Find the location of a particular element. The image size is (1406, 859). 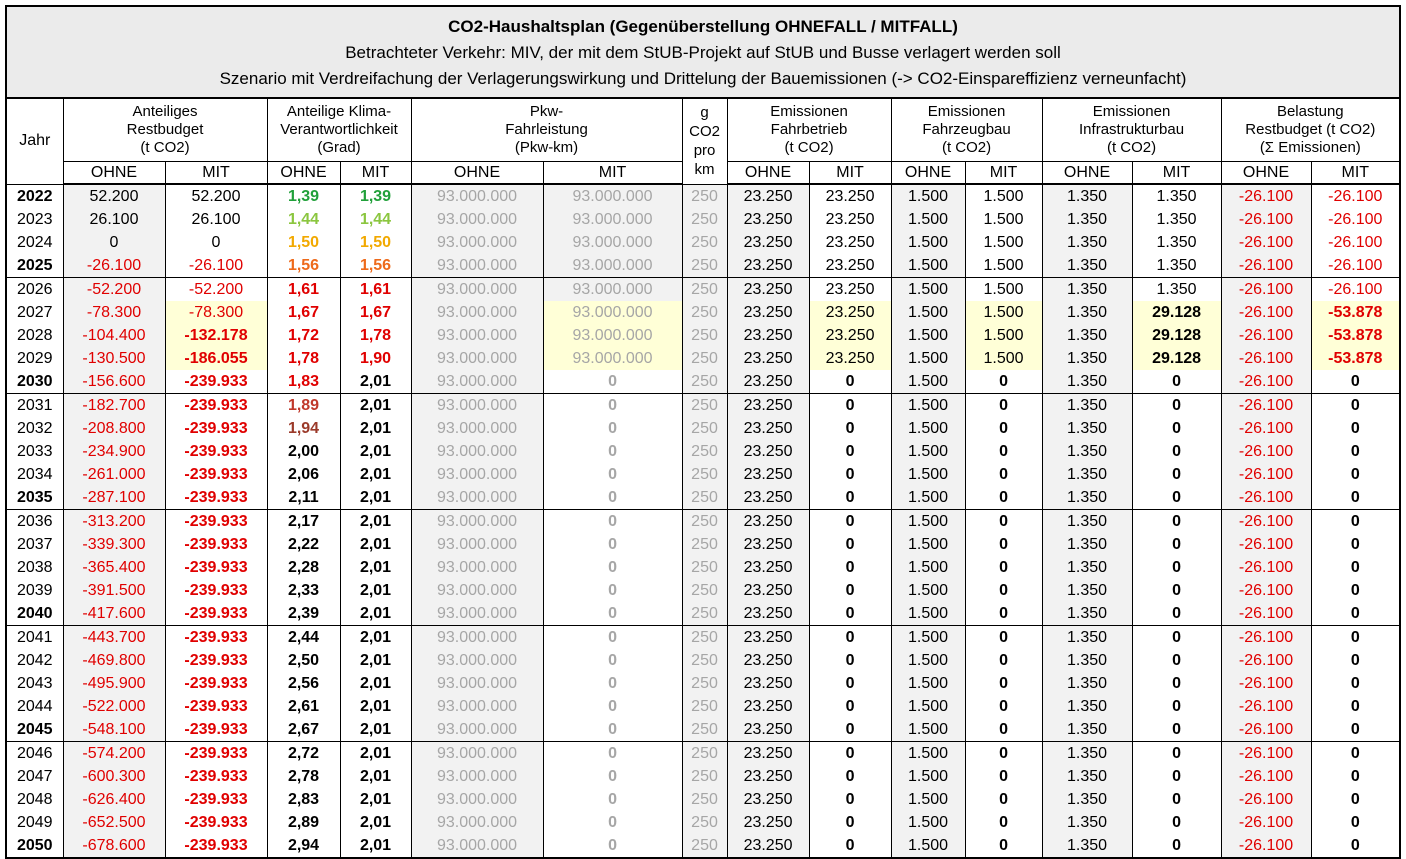

header-climate-responsibility: Anteilige Klima- Verantwortlichkeit (Grad) is located at coordinates (339, 130).